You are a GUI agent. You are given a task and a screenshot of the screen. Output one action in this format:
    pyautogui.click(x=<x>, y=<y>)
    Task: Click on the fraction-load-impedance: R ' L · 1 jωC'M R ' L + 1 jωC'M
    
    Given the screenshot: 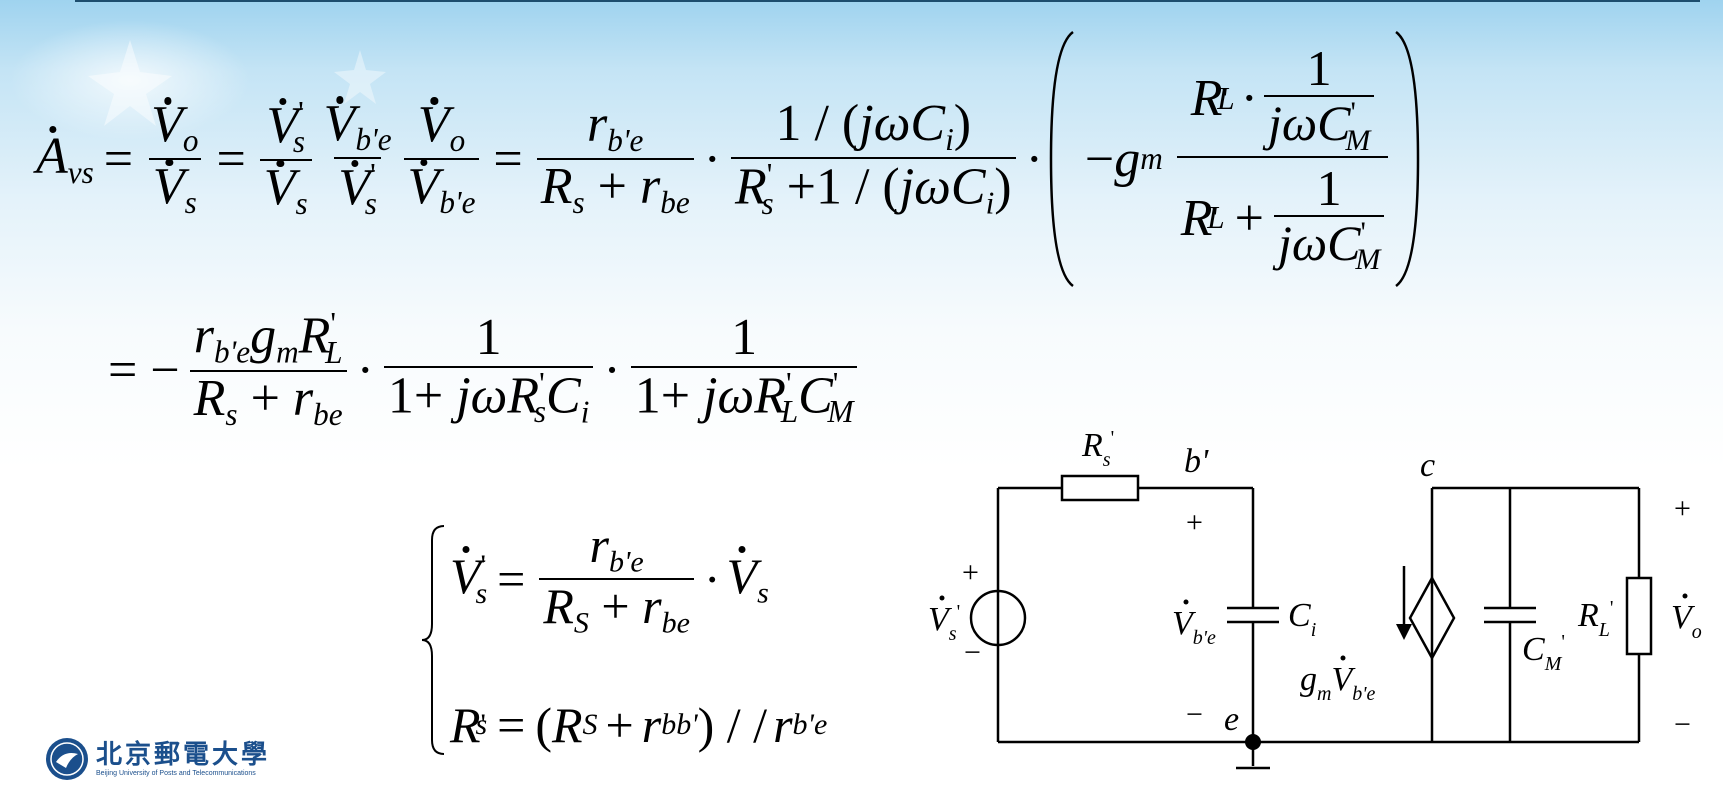 What is the action you would take?
    pyautogui.click(x=1282, y=158)
    